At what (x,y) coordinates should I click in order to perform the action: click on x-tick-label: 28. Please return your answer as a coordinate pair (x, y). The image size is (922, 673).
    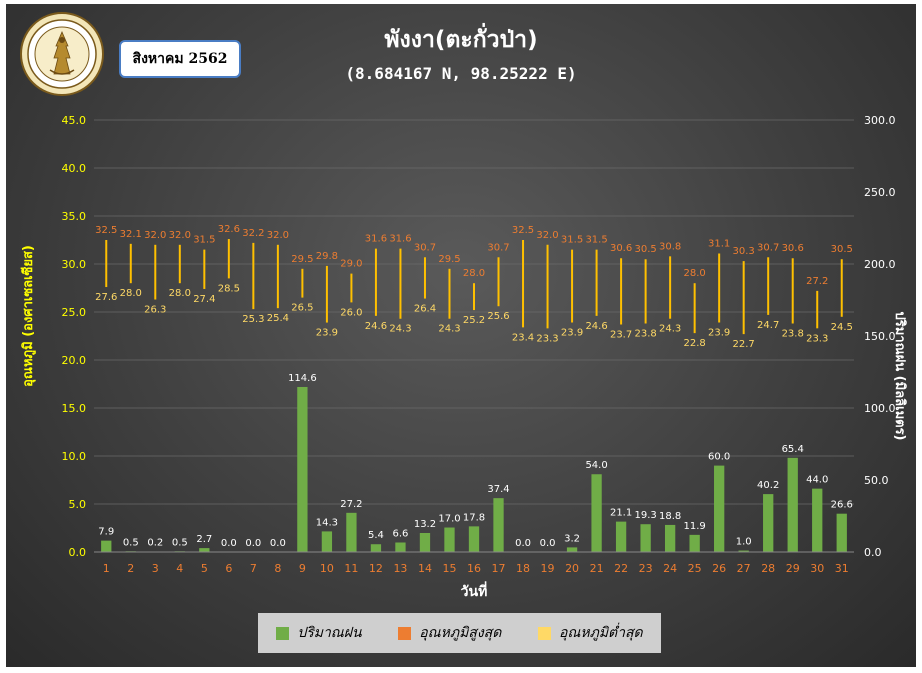
    Looking at the image, I should click on (768, 568).